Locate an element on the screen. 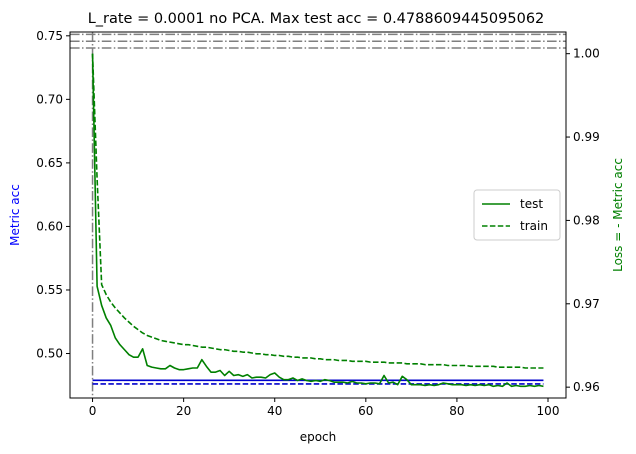  right-y-tick-label: 0.99 is located at coordinates (586, 137).